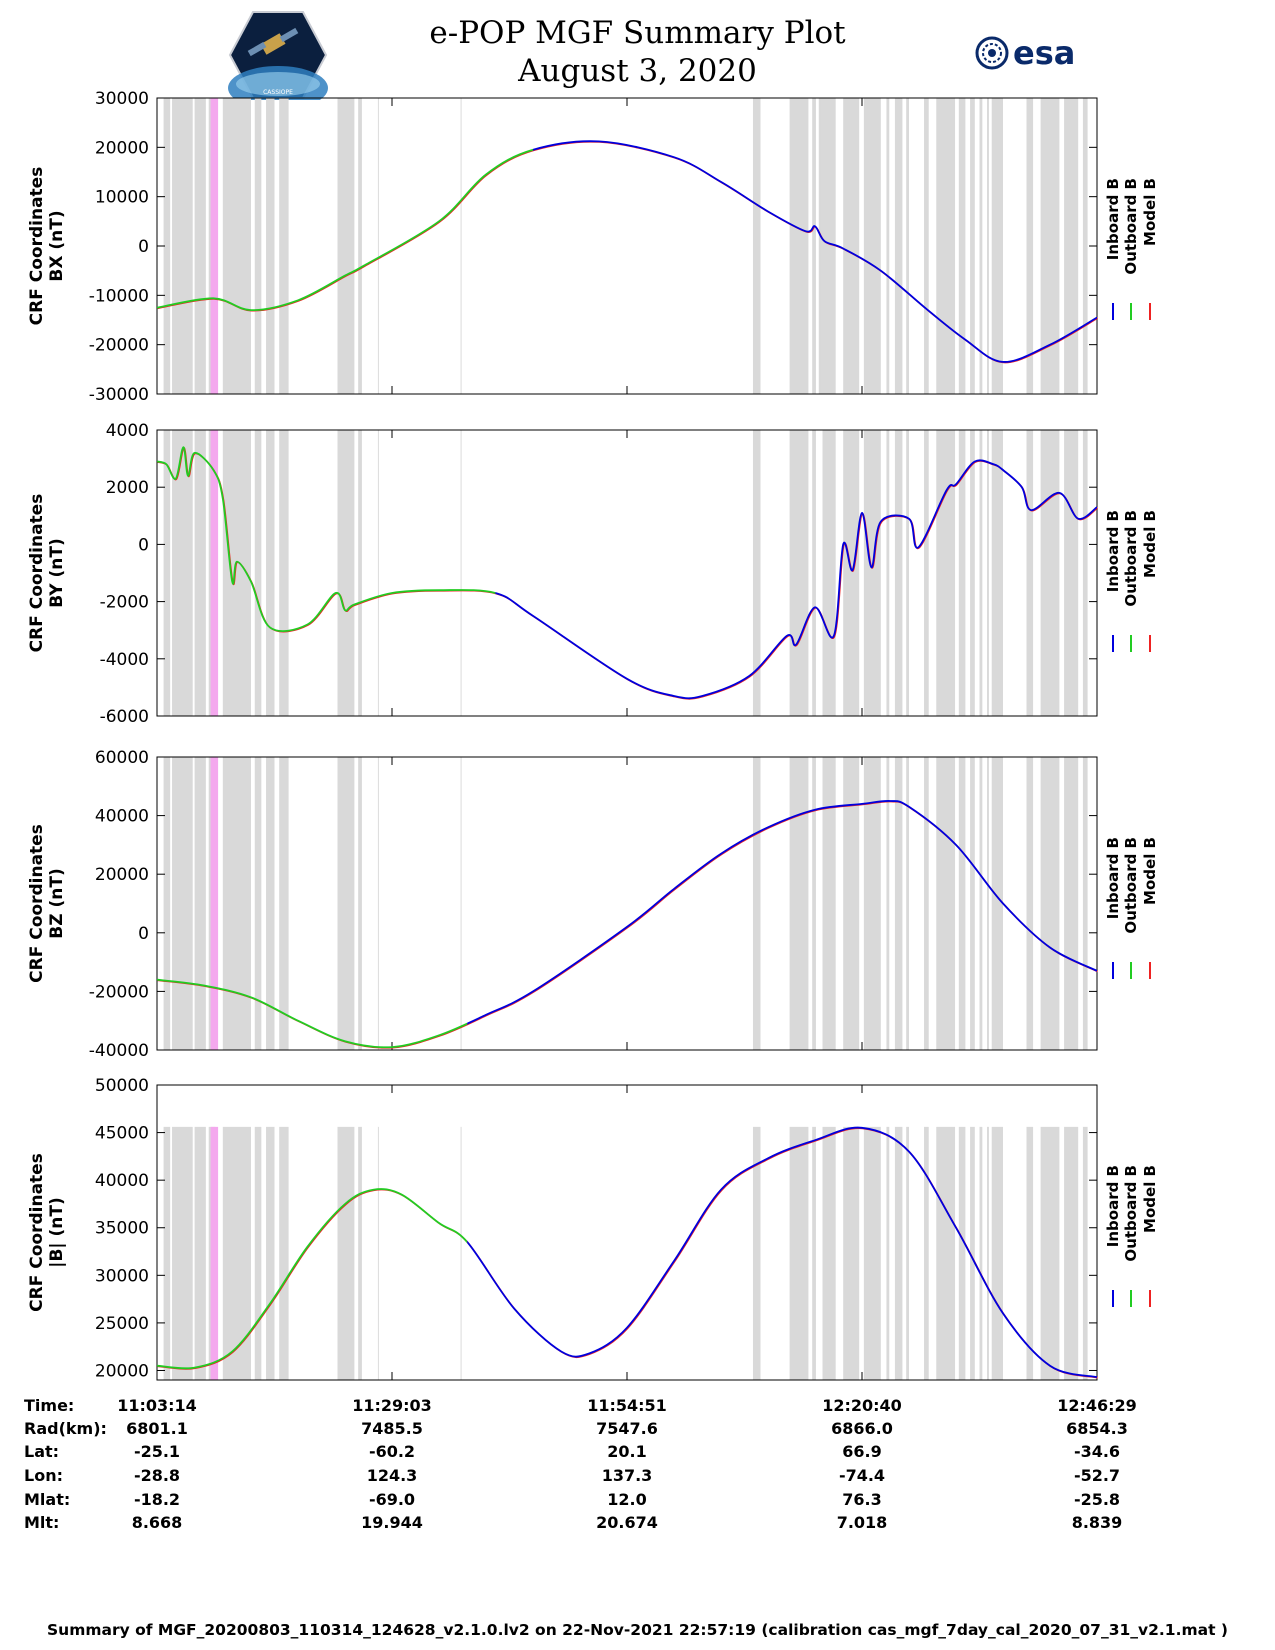 The image size is (1275, 1650). Describe the element at coordinates (1044, 53) in the screenshot. I see `esa-logo-text: esa` at that location.